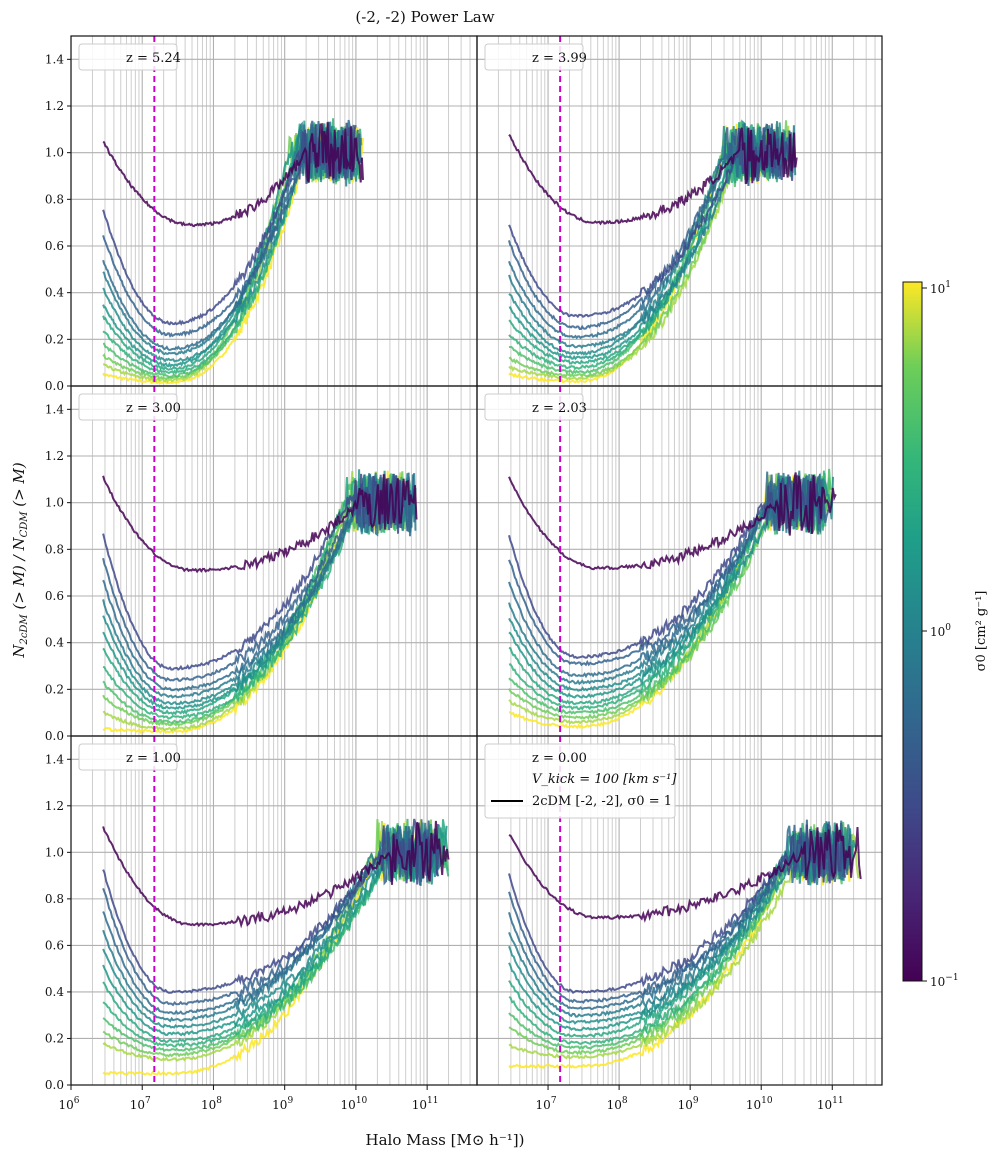 The width and height of the screenshot is (996, 1163). What do you see at coordinates (559, 58) in the screenshot?
I see `legend-label: z = 3.99` at bounding box center [559, 58].